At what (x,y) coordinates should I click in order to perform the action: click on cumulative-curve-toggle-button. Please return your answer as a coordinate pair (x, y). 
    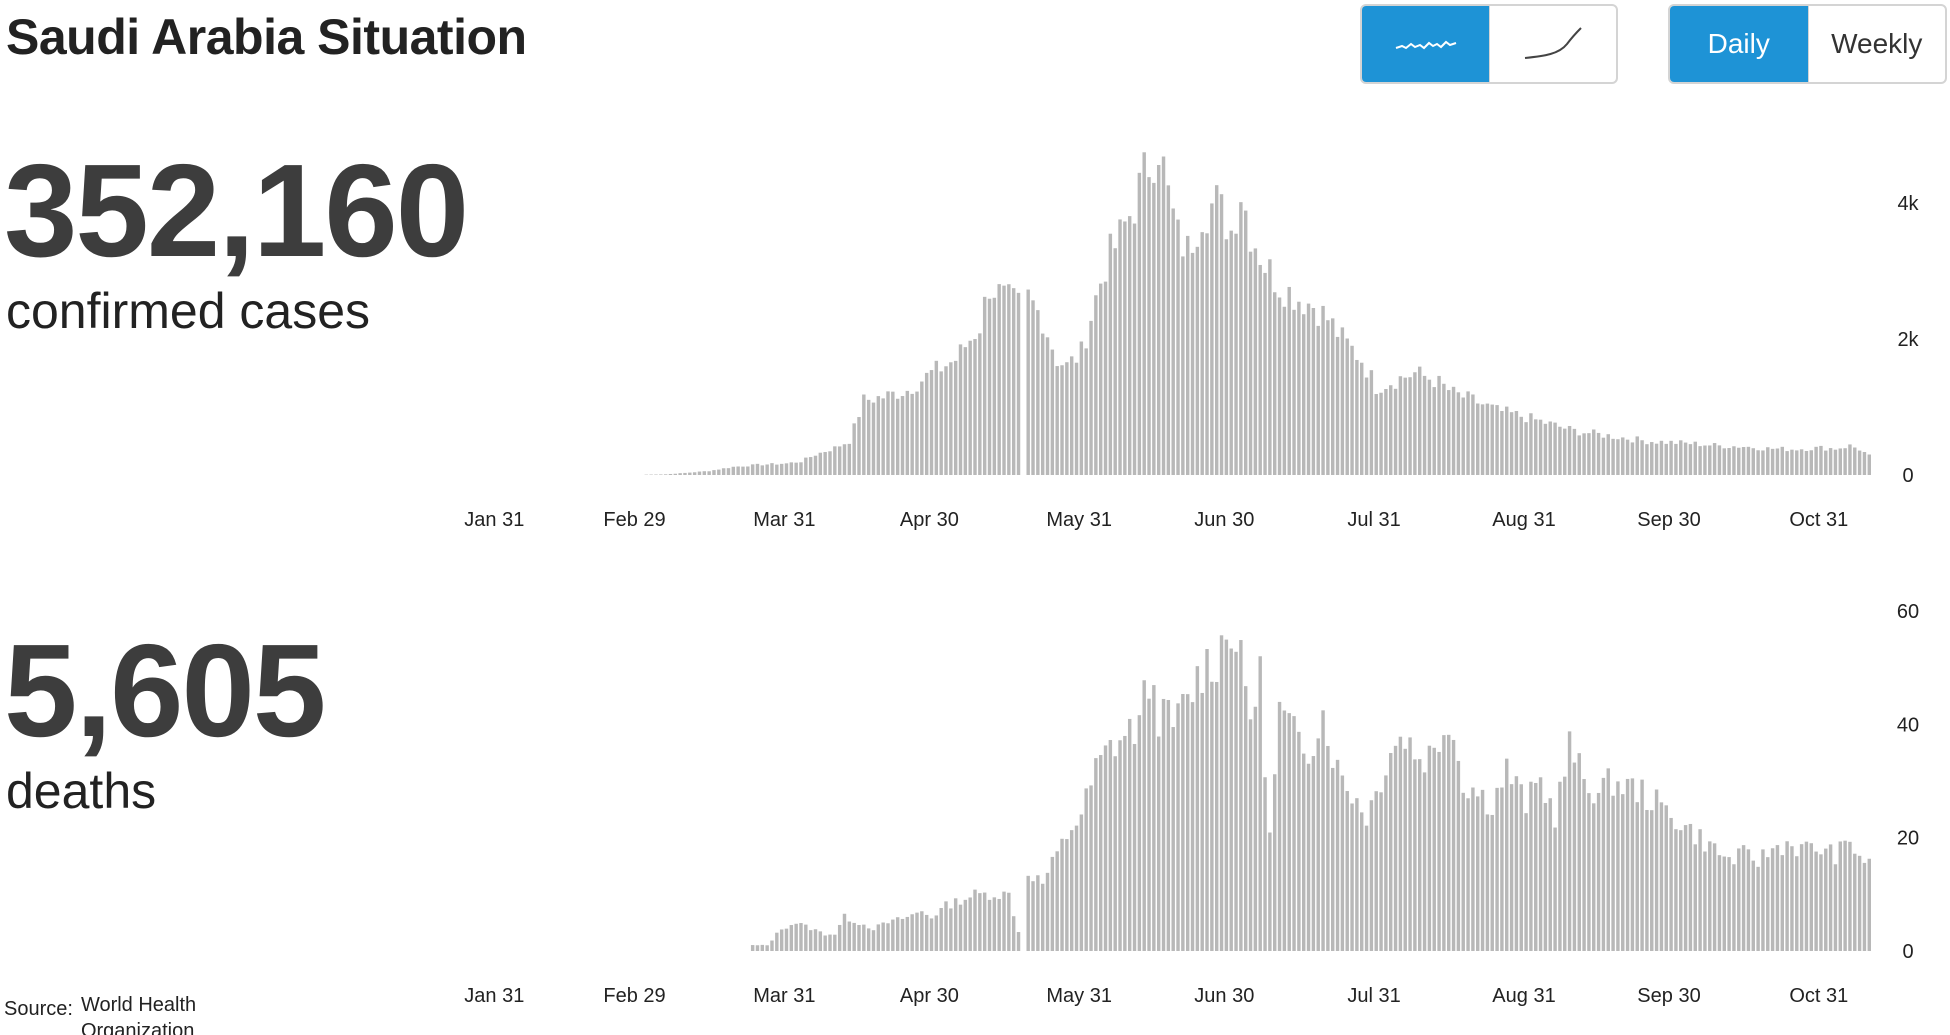
    Looking at the image, I should click on (1552, 44).